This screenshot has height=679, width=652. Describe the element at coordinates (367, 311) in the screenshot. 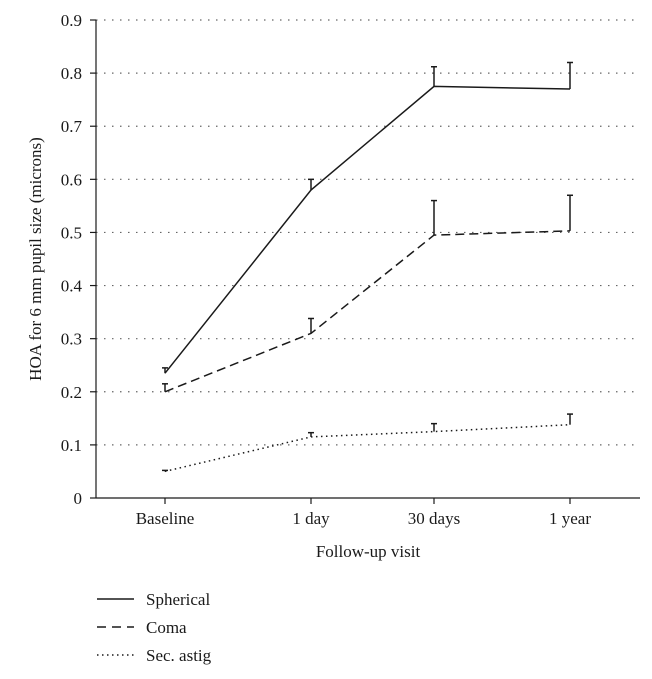

I see `series-line-coma` at that location.